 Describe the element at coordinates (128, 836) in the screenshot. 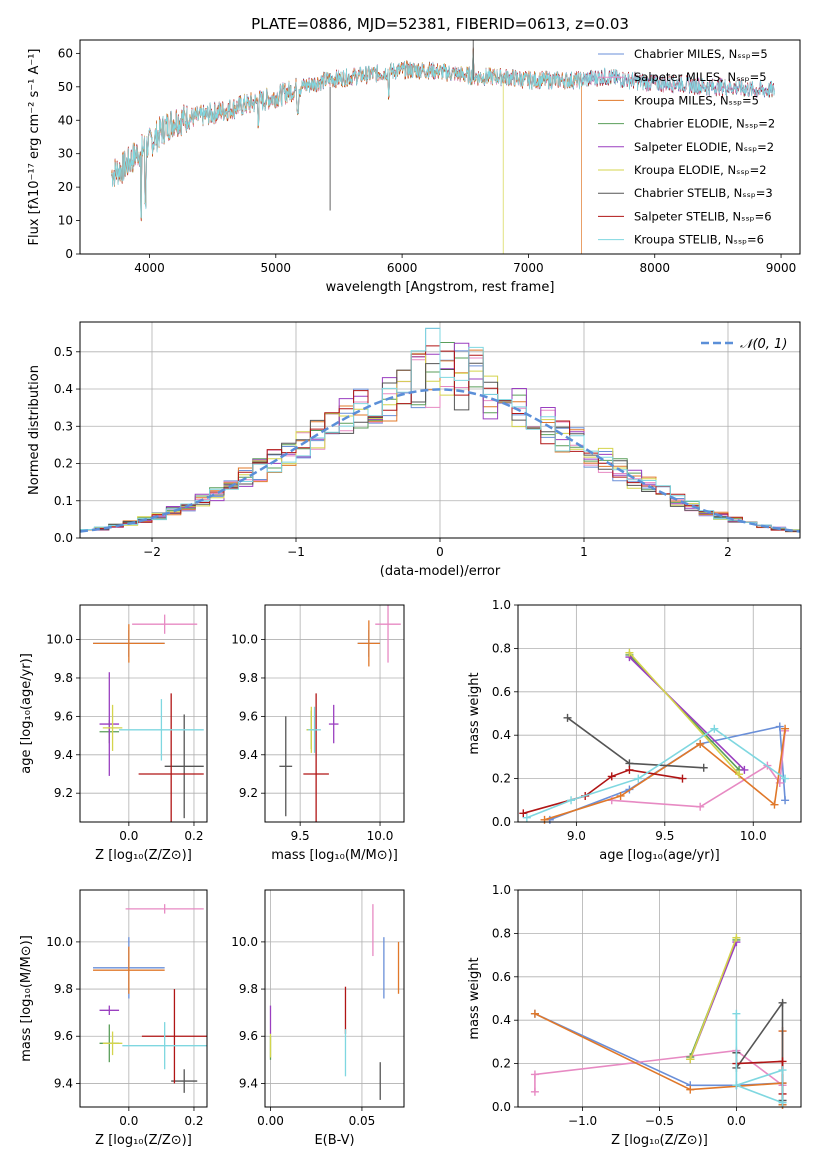

I see `x-tick-label: 0.0` at that location.